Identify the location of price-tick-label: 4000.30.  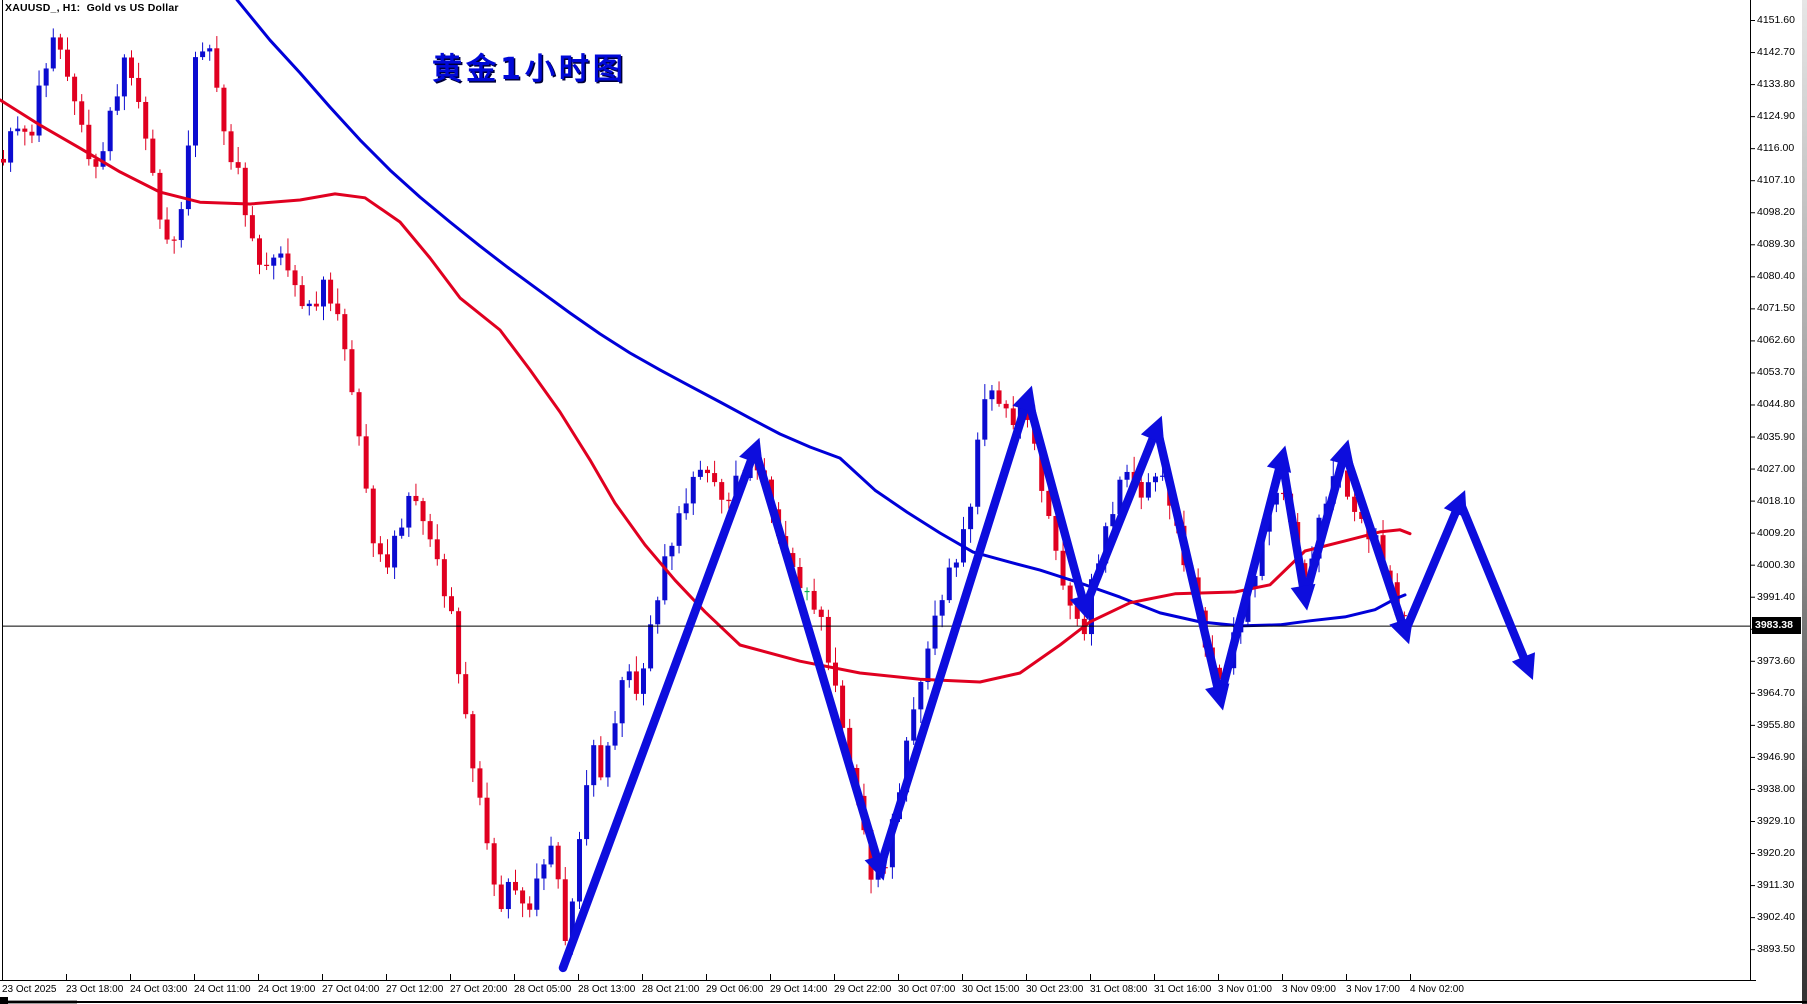
(1776, 564).